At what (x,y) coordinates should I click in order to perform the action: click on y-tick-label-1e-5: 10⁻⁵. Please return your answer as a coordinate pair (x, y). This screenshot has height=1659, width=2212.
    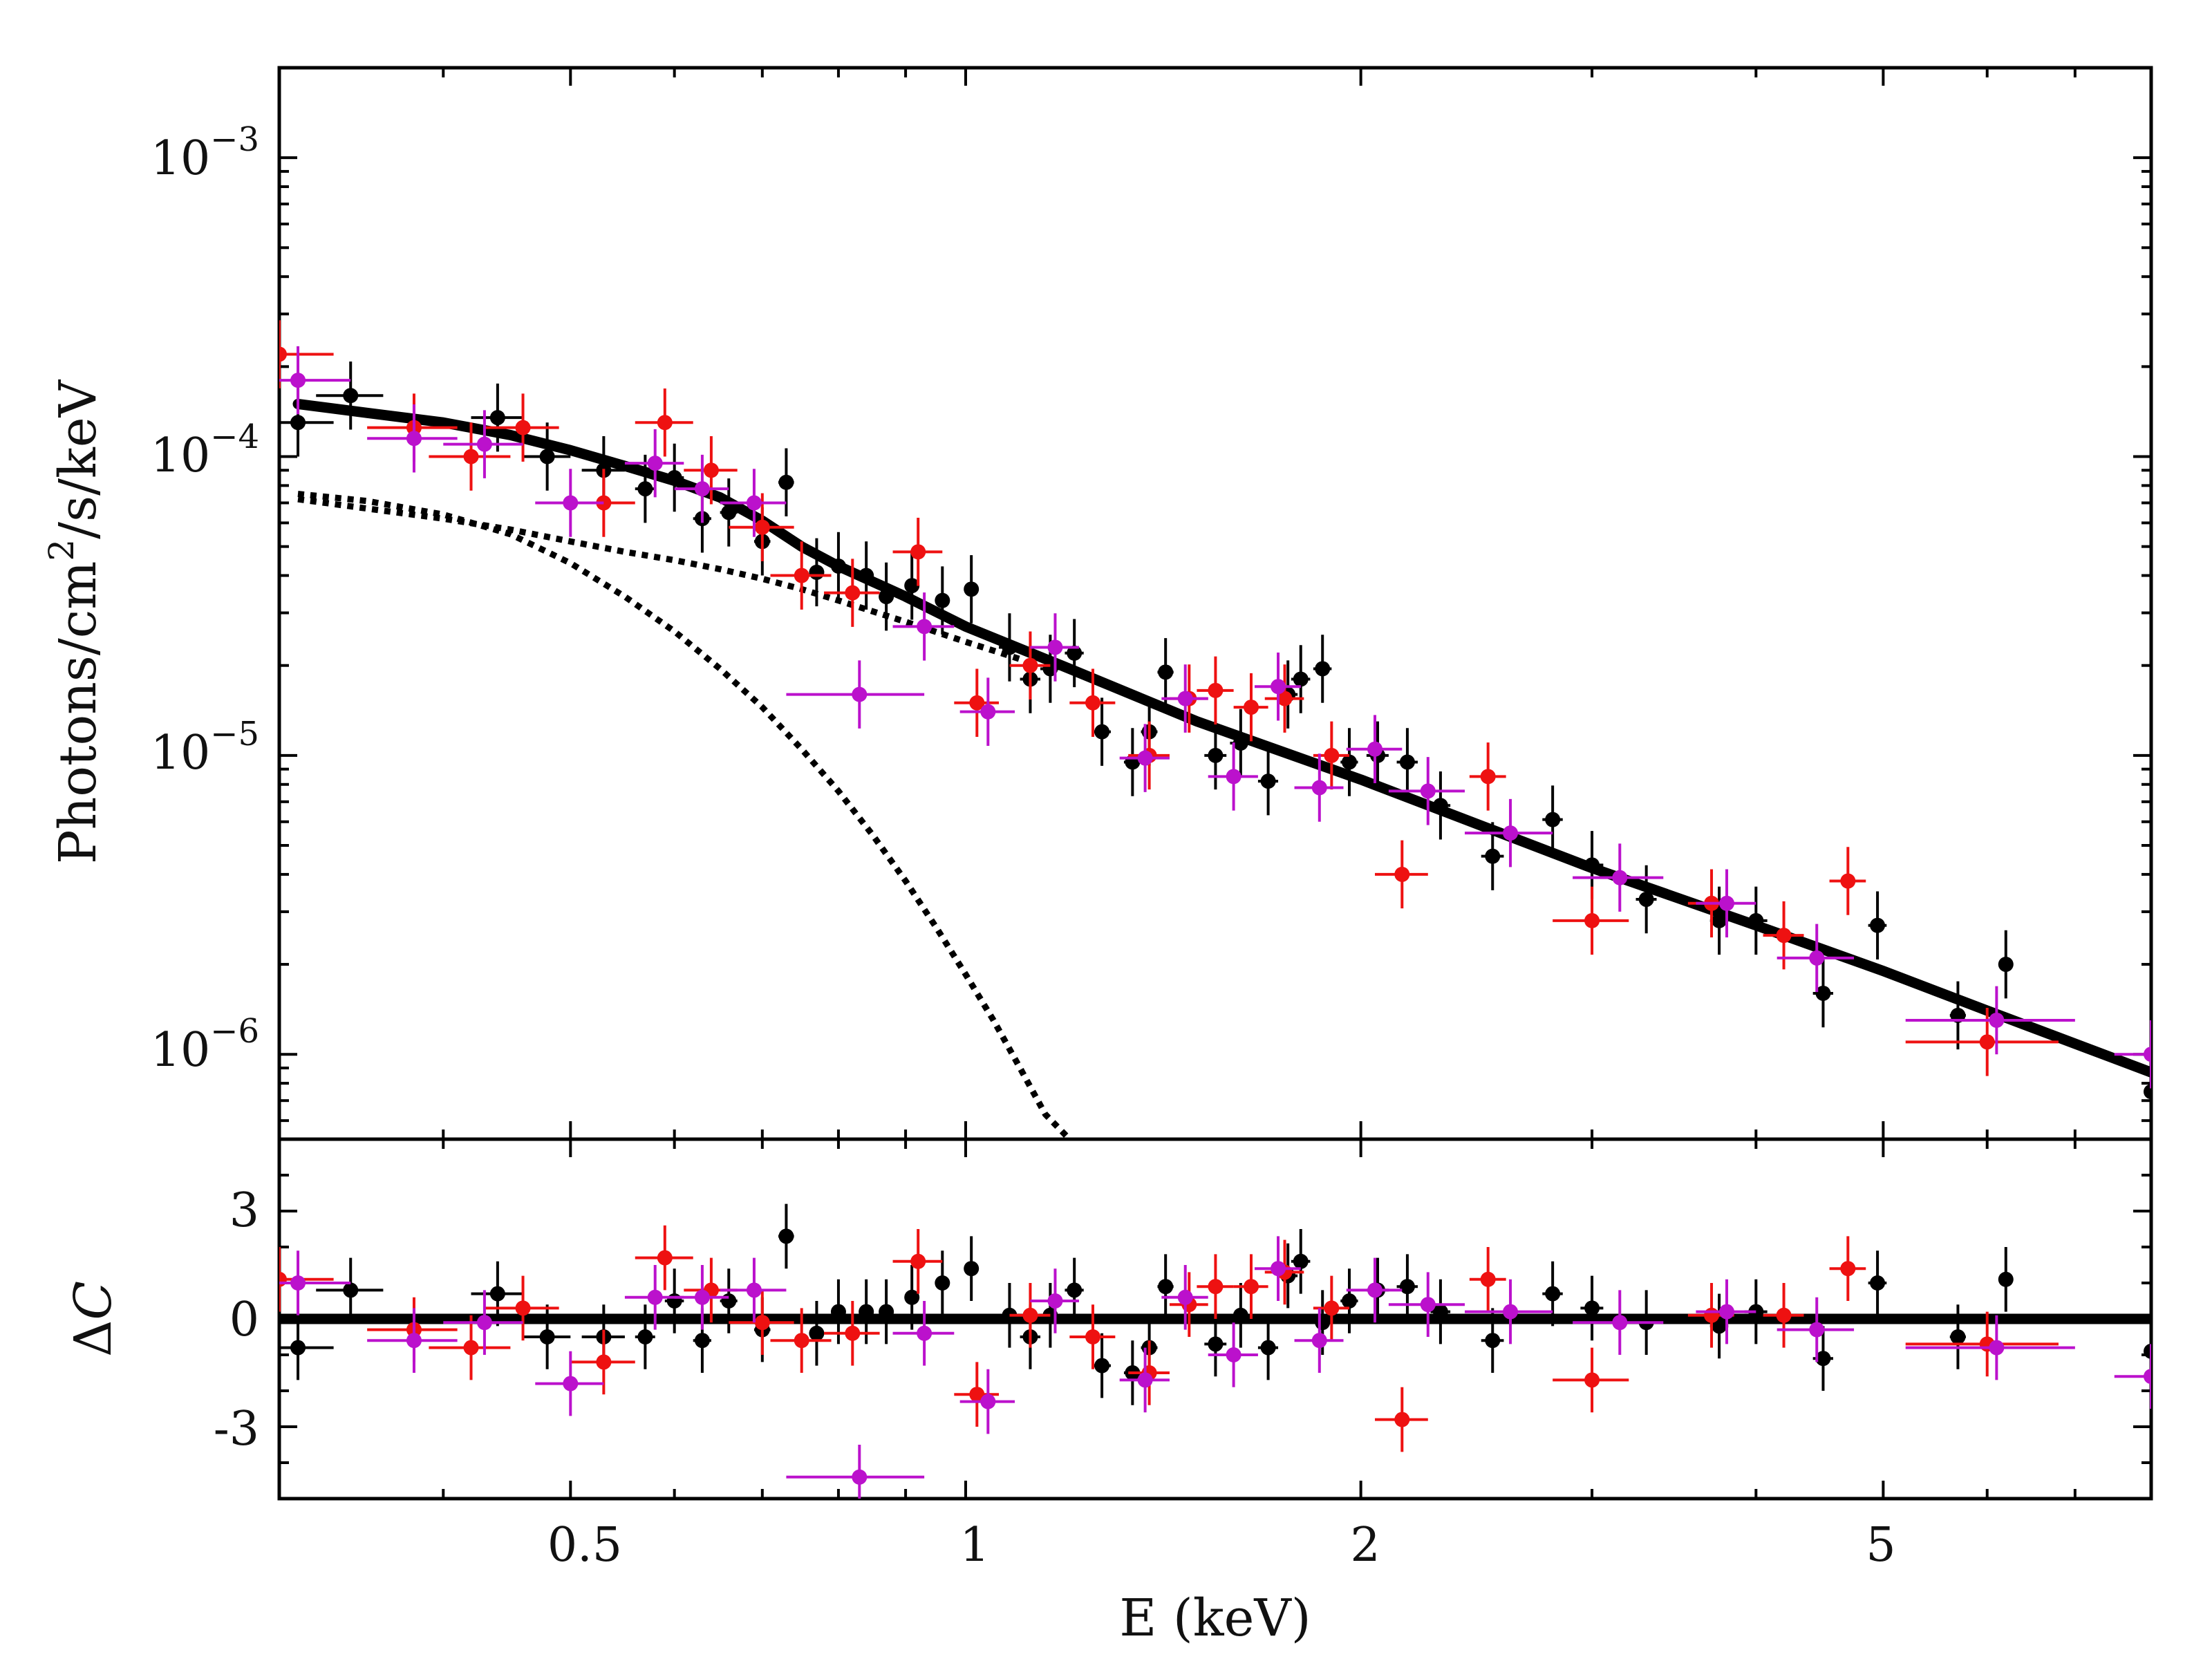
    Looking at the image, I should click on (205, 747).